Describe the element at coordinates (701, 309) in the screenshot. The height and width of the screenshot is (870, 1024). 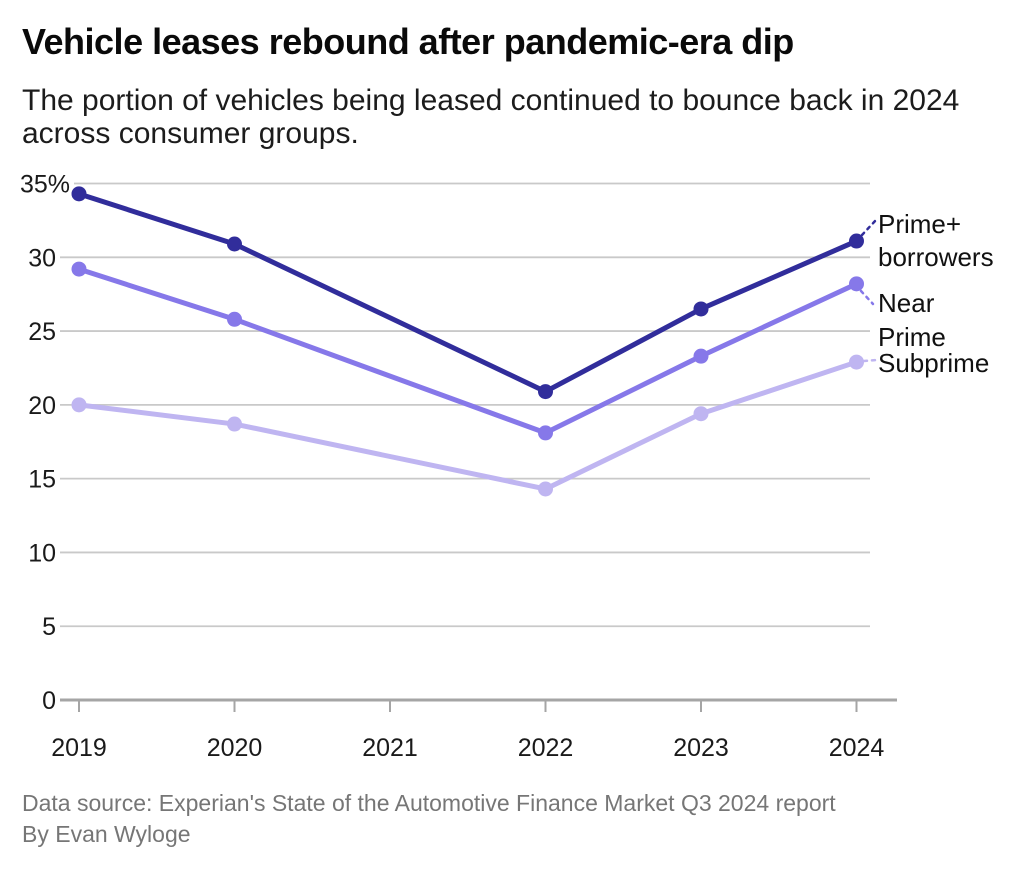
I see `data-point-prime-plus-2023` at that location.